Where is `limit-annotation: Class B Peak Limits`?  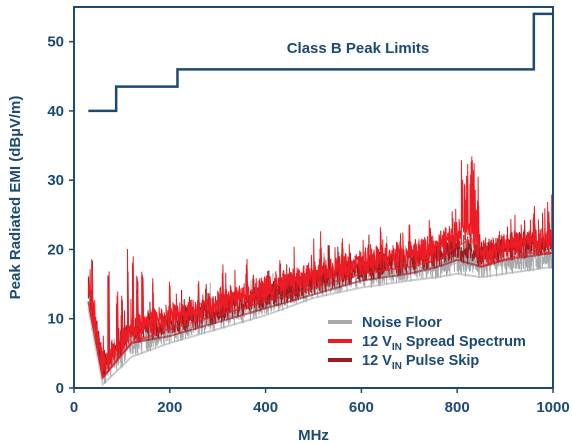 limit-annotation: Class B Peak Limits is located at coordinates (358, 48).